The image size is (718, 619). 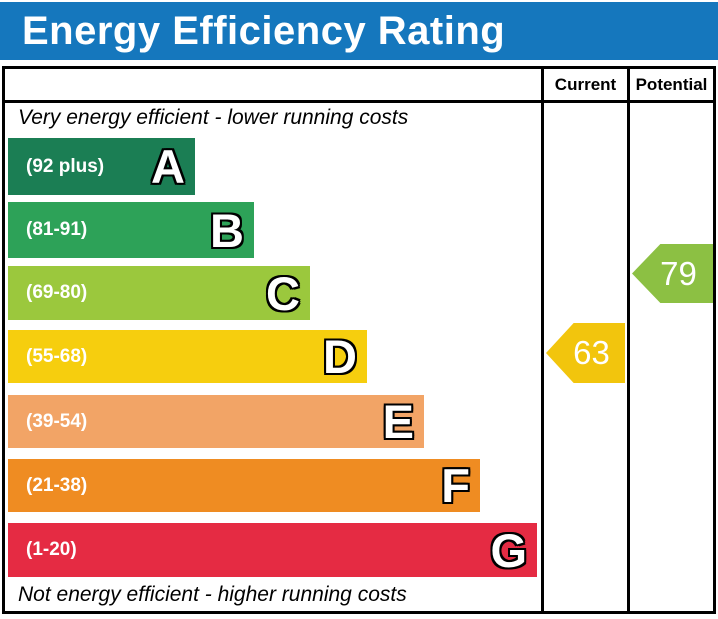 I want to click on potential-column-divider, so click(x=628, y=340).